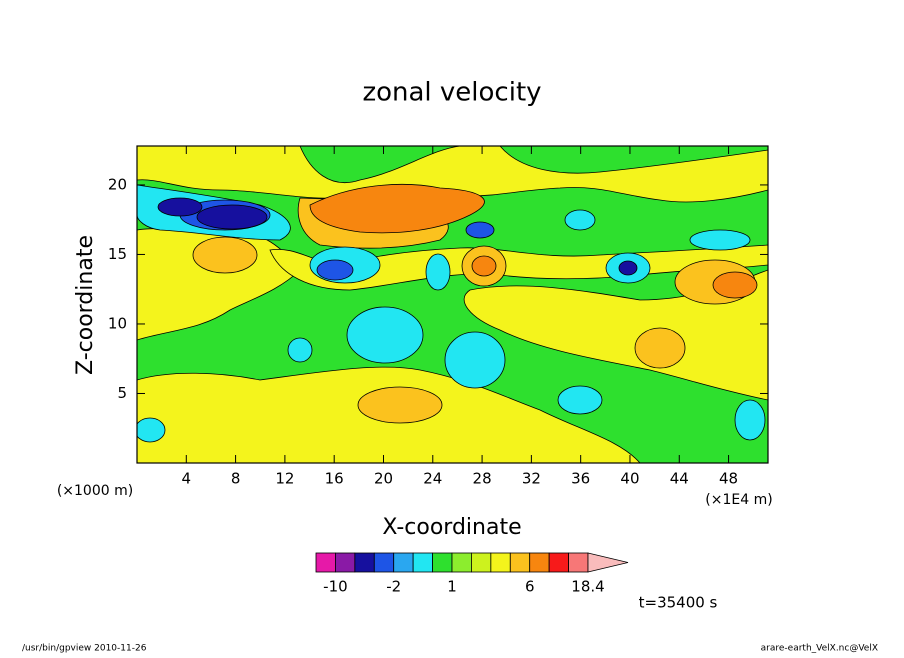  Describe the element at coordinates (84, 649) in the screenshot. I see `footer-left: /usr/bin/gpview 2010-11-26` at that location.